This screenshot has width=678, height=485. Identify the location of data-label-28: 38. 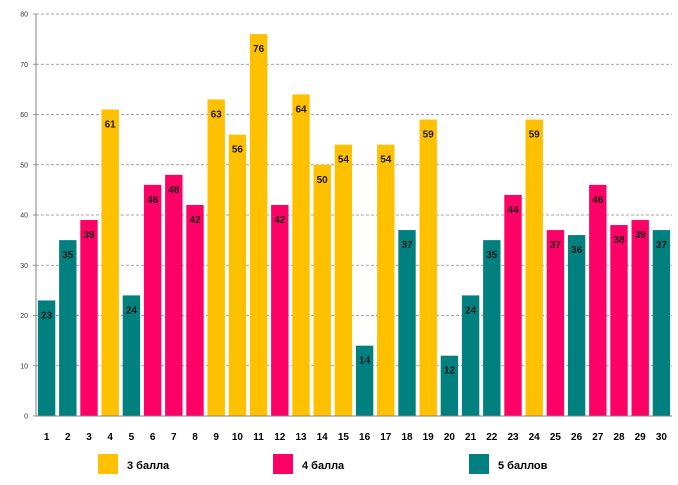
(619, 240).